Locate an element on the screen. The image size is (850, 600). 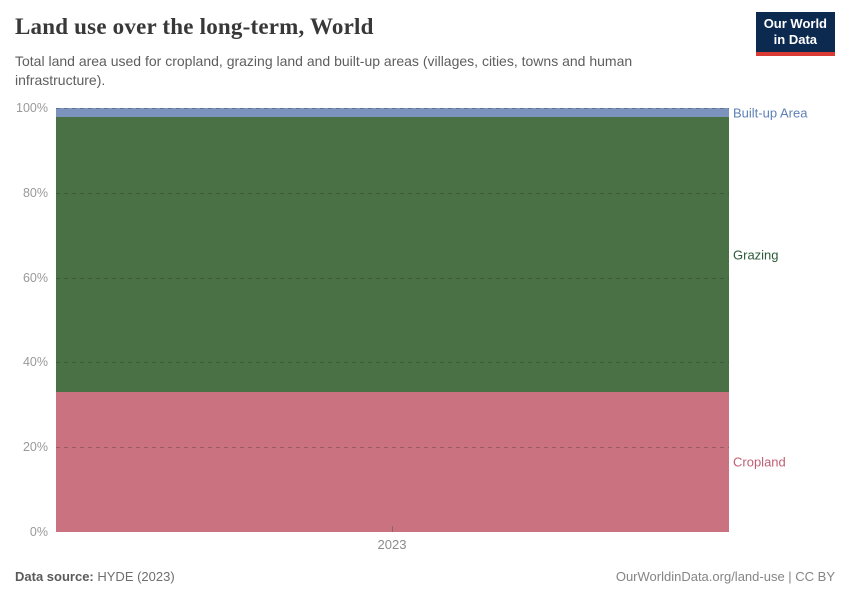
series-legend: Built-up Area Grazing Cropland is located at coordinates (791, 318).